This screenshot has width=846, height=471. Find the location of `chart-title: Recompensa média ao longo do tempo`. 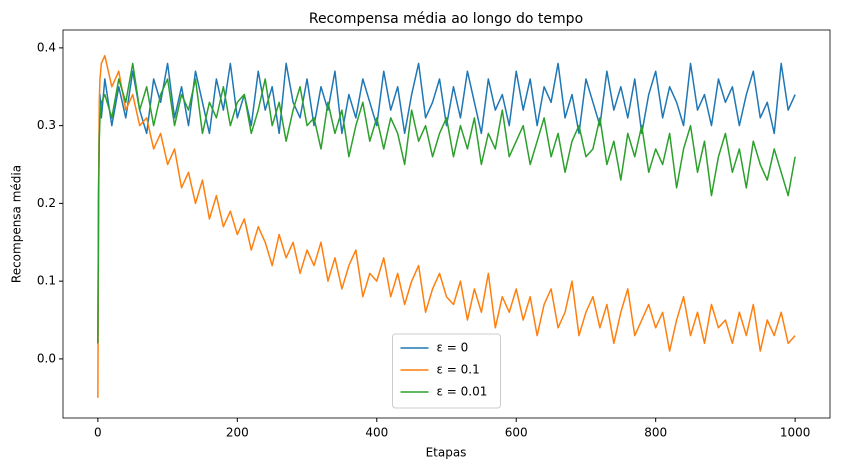

chart-title: Recompensa média ao longo do tempo is located at coordinates (446, 19).